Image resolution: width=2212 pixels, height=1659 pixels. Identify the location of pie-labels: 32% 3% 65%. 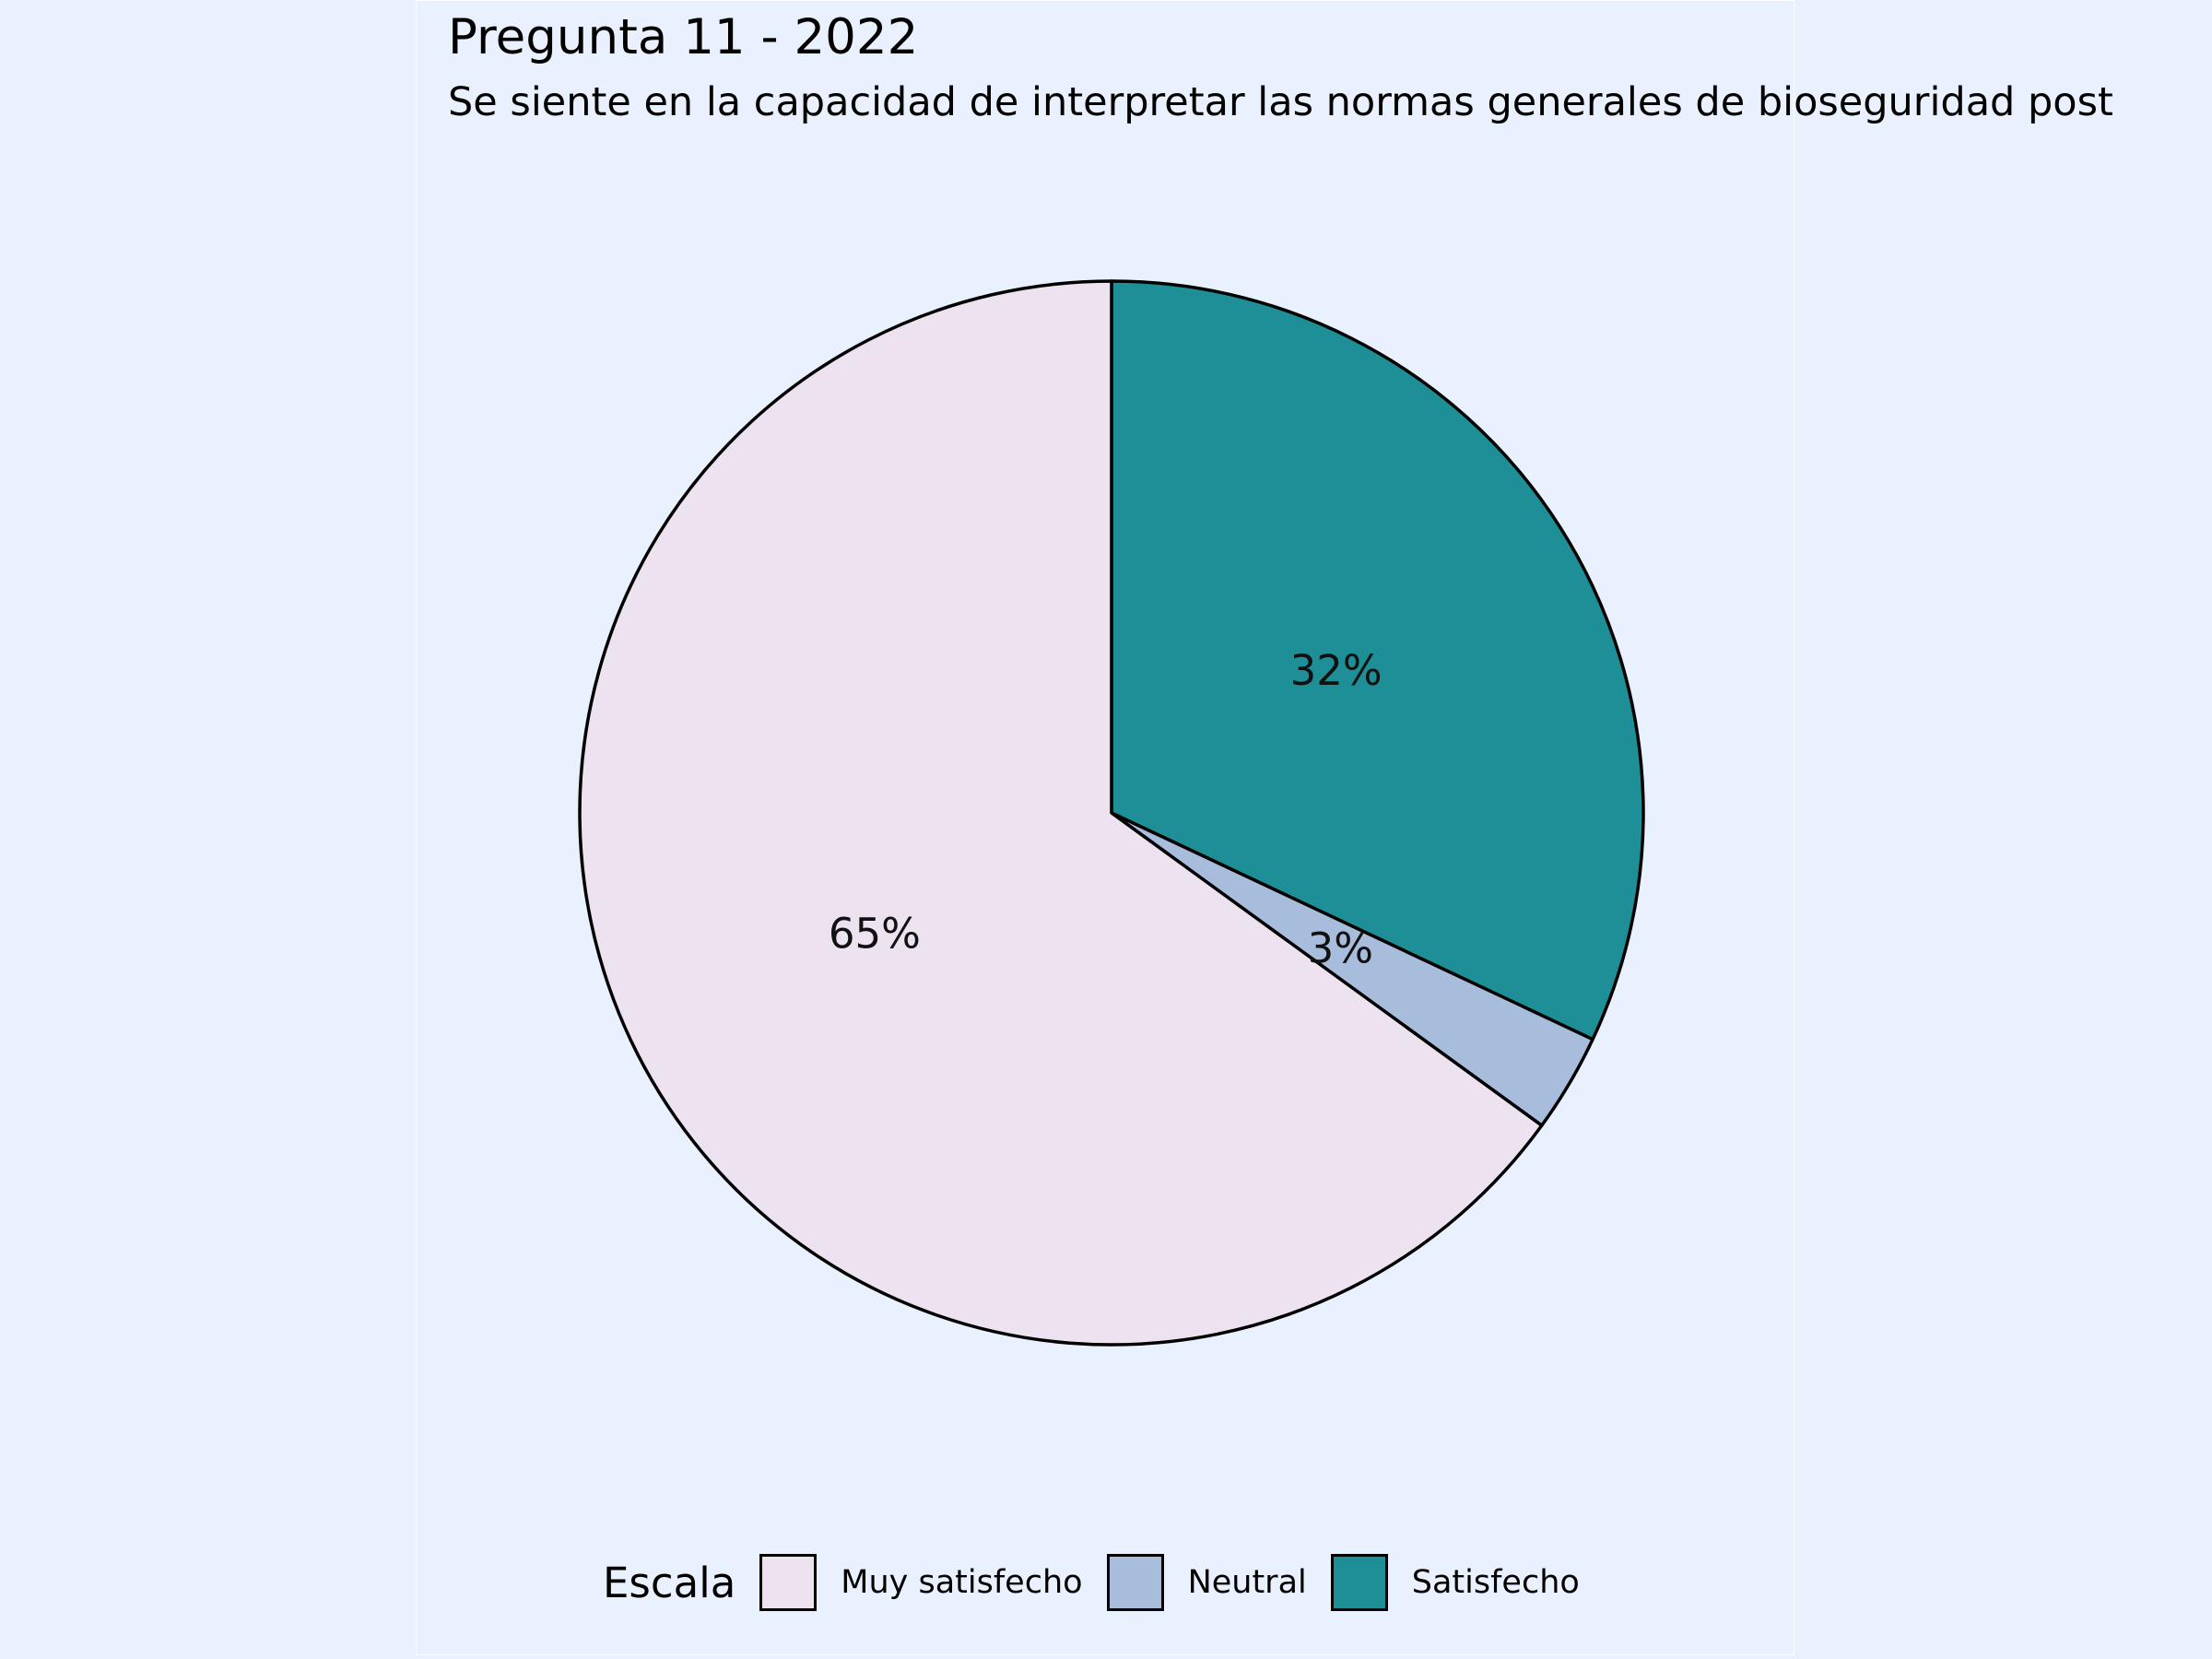
(1105, 809).